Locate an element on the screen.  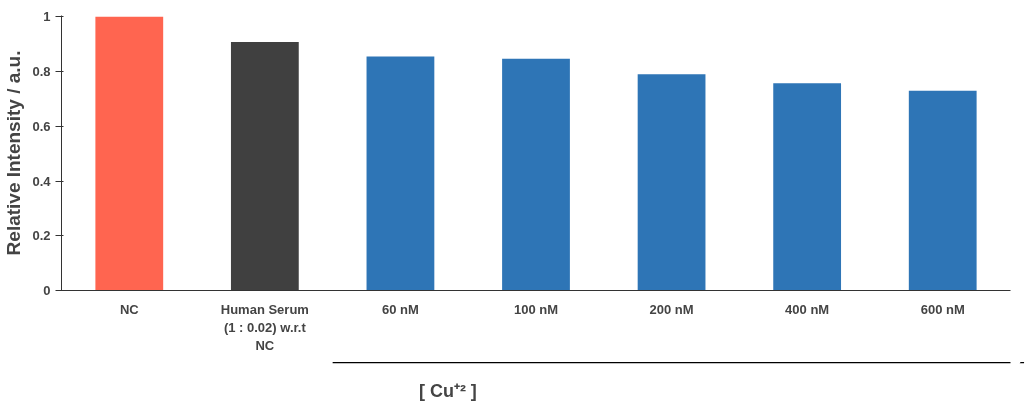
y-tick-label: 0.6 is located at coordinates (41, 126).